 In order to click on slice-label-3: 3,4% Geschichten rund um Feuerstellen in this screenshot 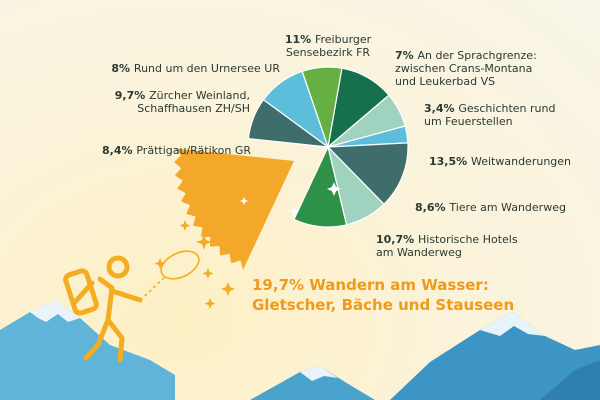, I will do `click(489, 115)`.